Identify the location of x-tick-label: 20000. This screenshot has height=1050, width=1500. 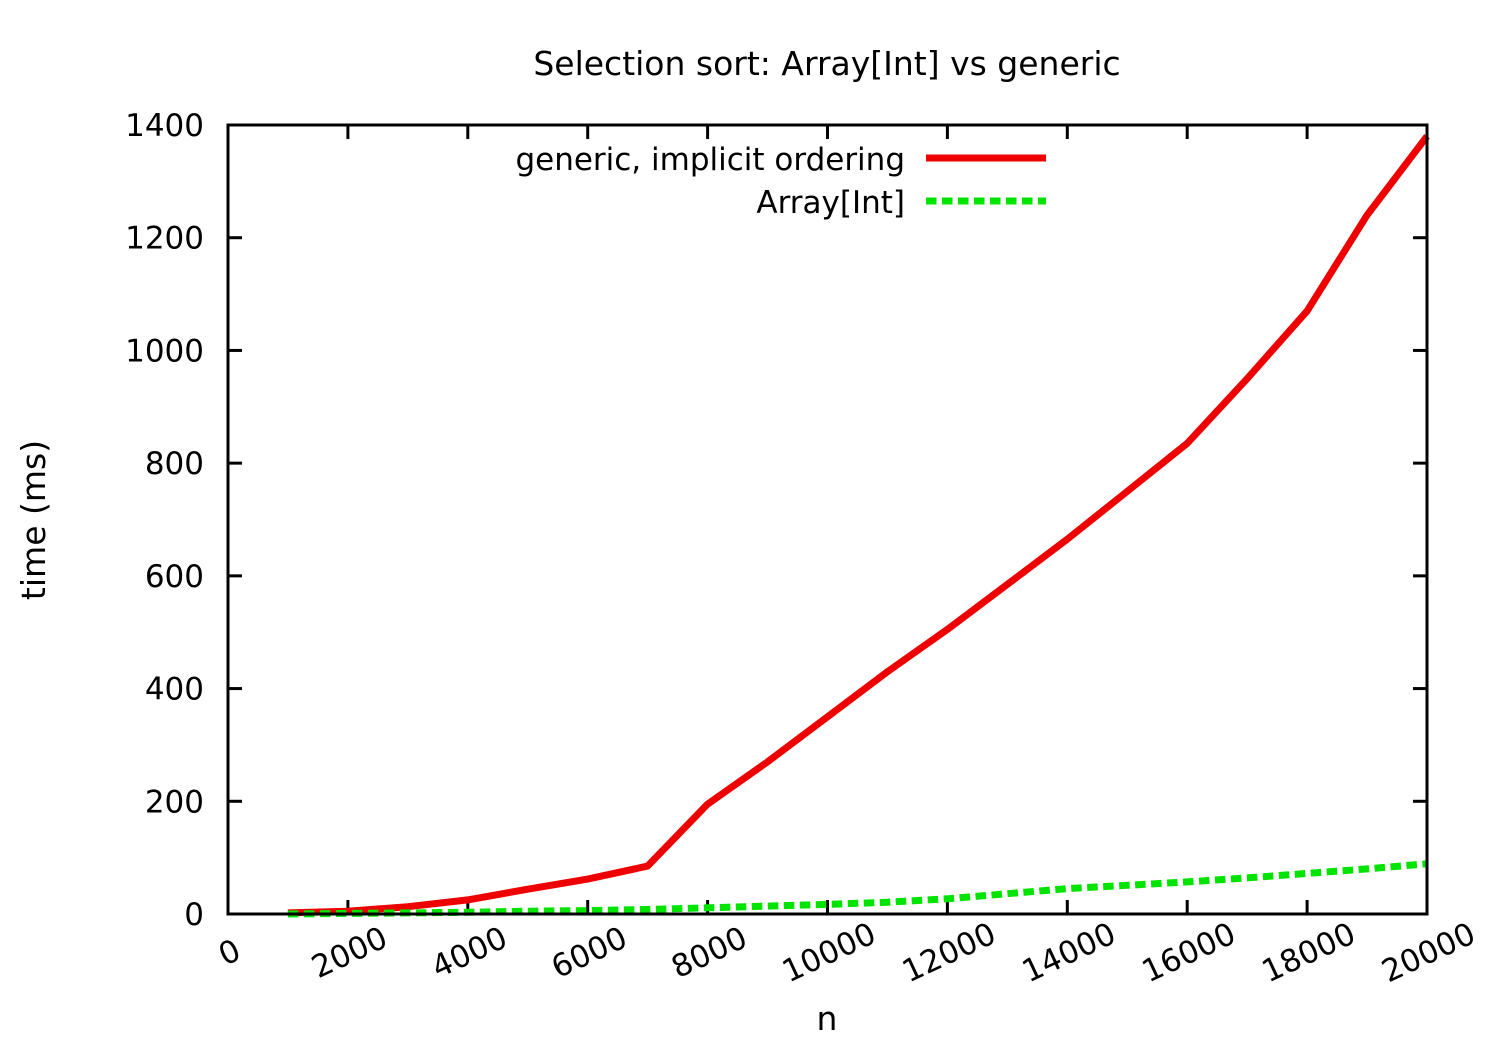
(1428, 953).